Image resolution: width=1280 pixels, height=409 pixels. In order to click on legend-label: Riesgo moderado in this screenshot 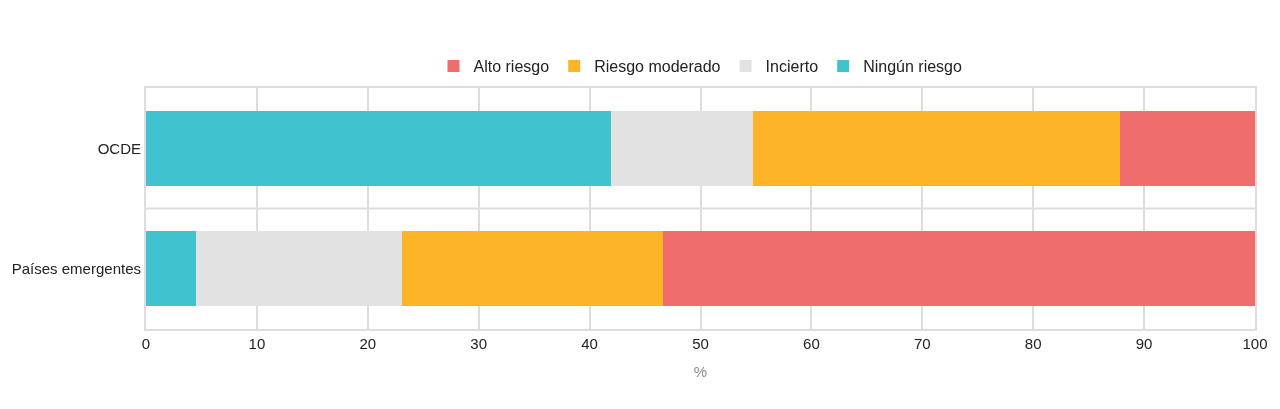, I will do `click(657, 67)`.